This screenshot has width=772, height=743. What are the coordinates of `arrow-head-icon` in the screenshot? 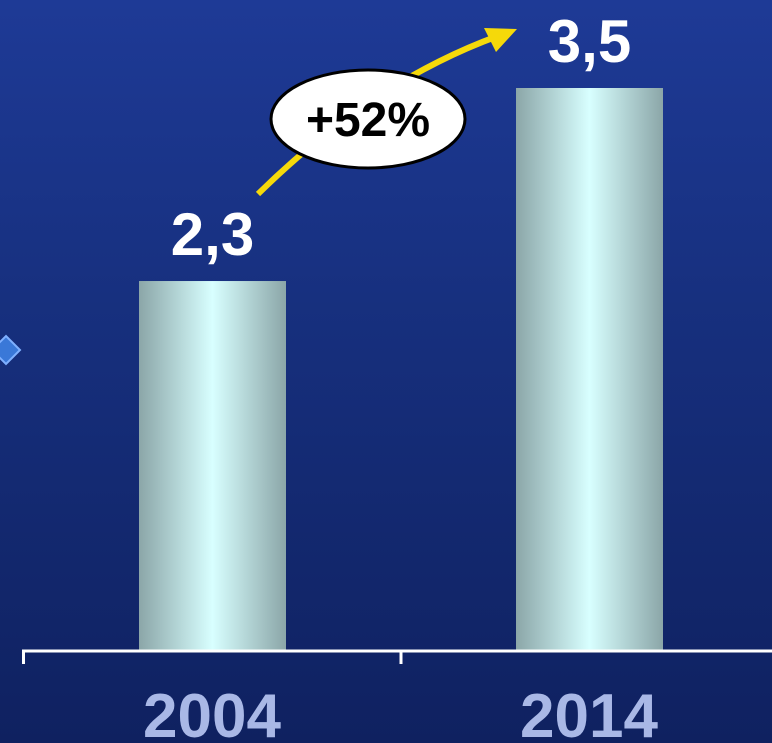 It's located at (500, 40).